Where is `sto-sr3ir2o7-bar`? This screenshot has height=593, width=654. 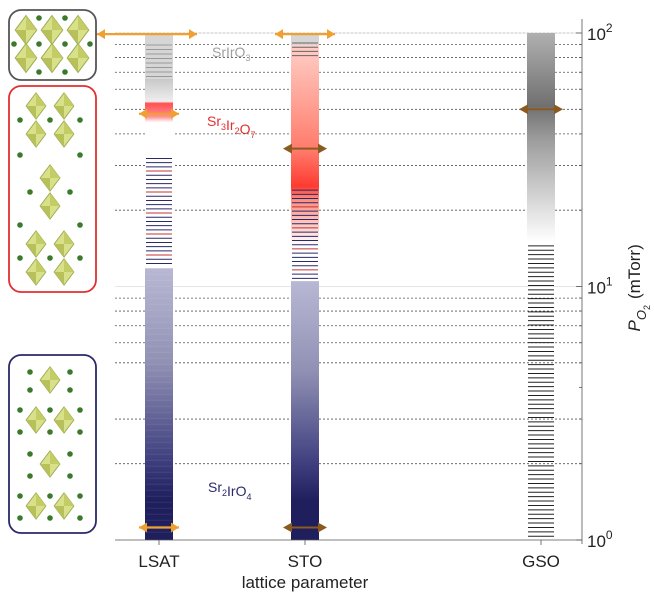
sto-sr3ir2o7-bar is located at coordinates (305, 163).